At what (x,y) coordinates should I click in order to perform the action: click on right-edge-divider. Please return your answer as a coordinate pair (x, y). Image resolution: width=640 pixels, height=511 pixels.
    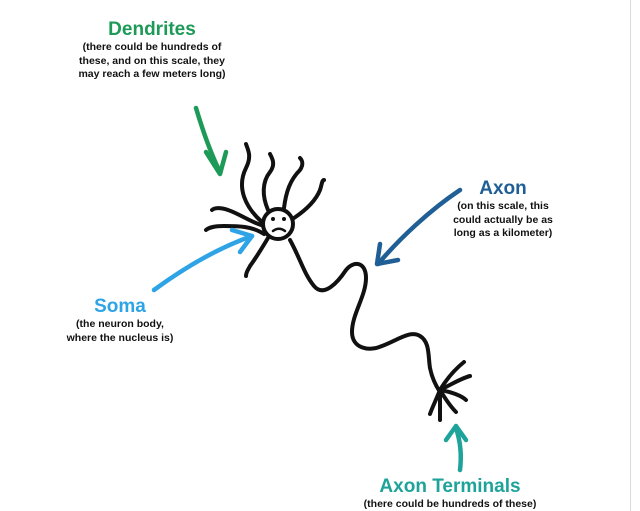
    Looking at the image, I should click on (630, 255).